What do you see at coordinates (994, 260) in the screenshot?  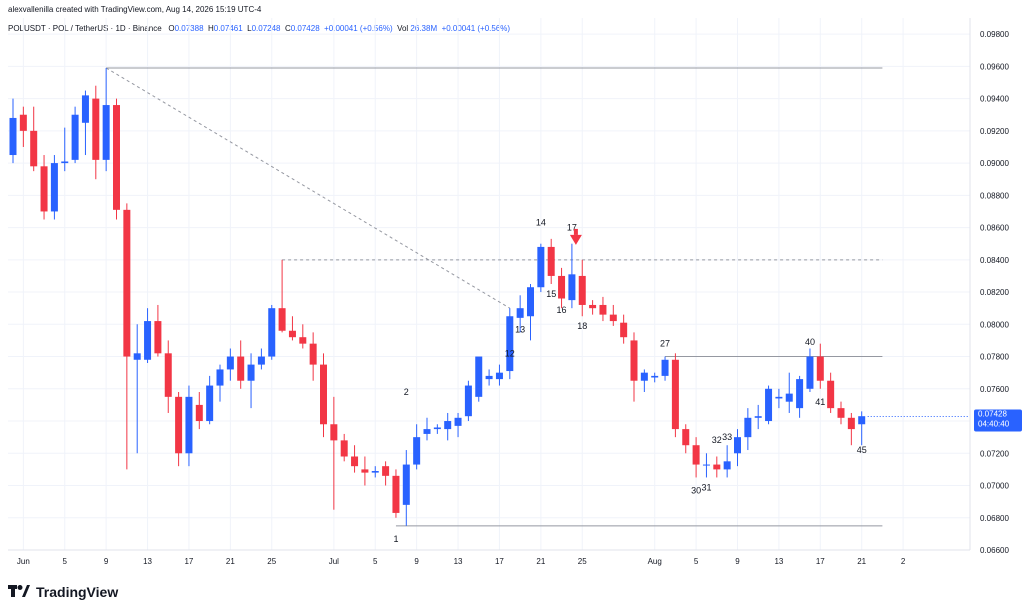 I see `price-tick-label: 0.08400` at bounding box center [994, 260].